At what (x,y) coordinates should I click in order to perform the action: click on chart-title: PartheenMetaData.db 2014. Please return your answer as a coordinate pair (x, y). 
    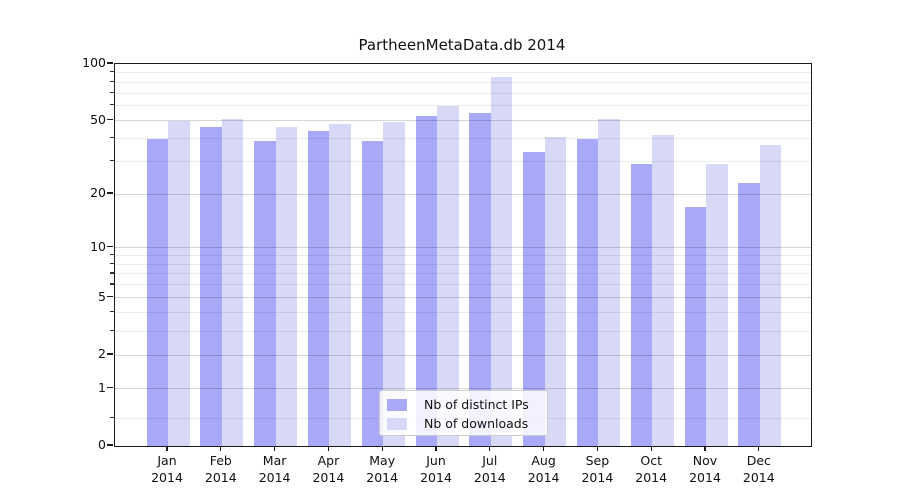
    Looking at the image, I should click on (462, 45).